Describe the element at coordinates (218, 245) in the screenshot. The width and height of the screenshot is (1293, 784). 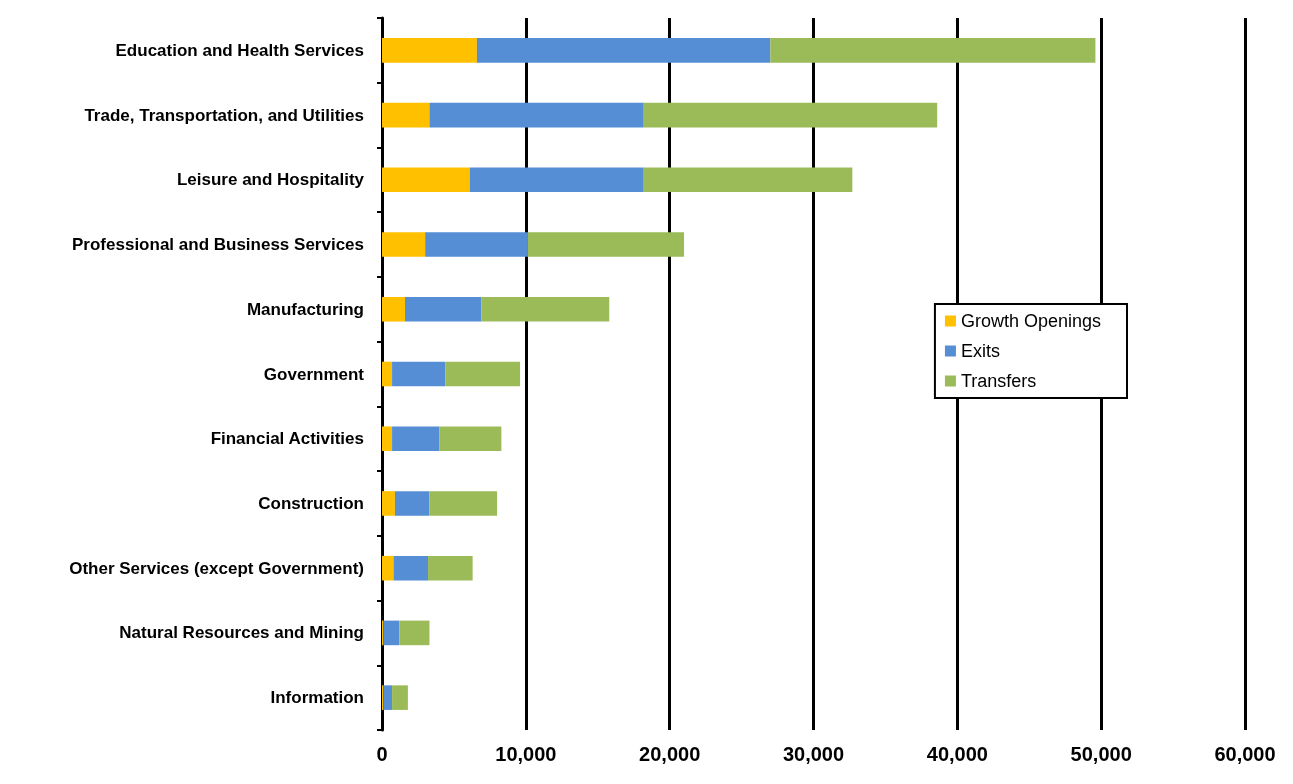
I see `y-tick-label: Professional and Business Services` at that location.